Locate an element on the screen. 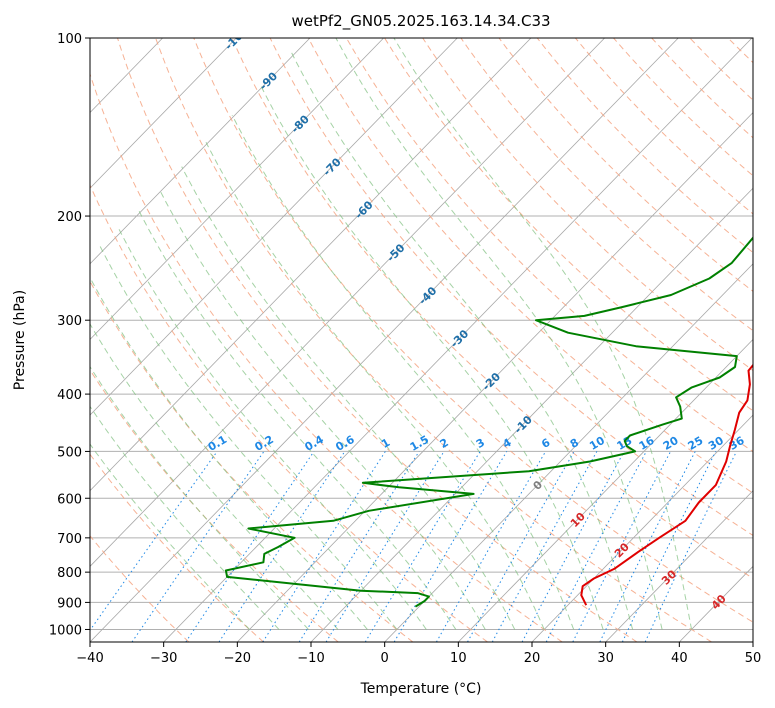 This screenshot has width=775, height=708. x-tick-label: 30 is located at coordinates (605, 658).